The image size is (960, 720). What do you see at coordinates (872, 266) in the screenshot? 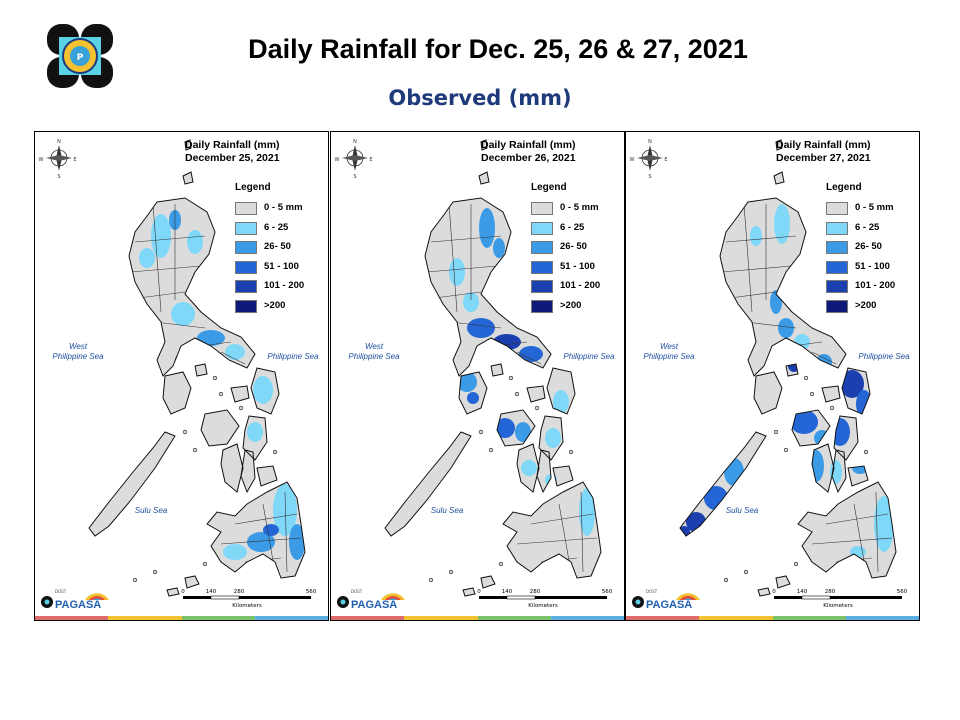
I see `legend-label: 51 - 100` at bounding box center [872, 266].